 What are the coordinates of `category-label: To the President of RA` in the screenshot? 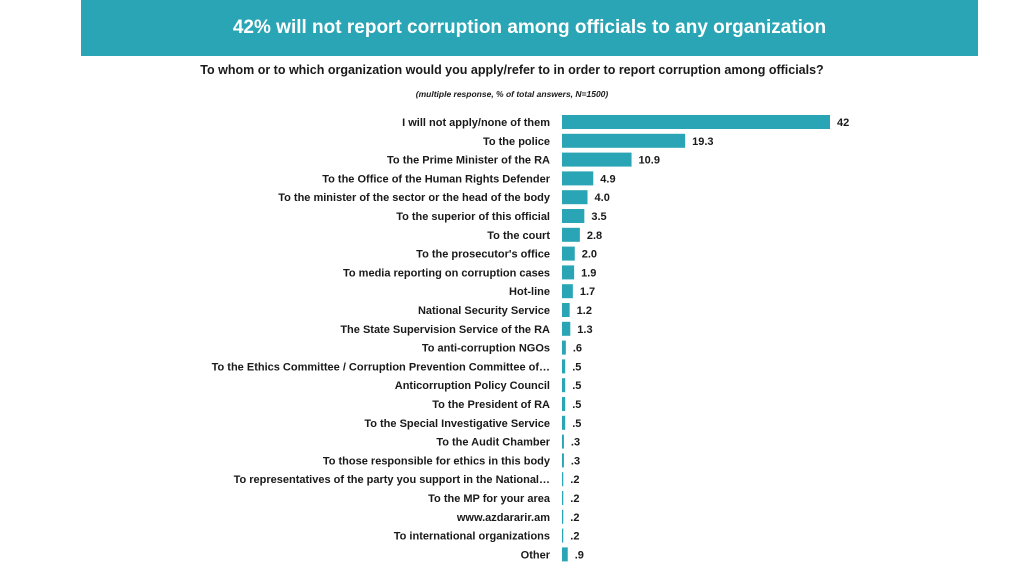 It's located at (491, 405).